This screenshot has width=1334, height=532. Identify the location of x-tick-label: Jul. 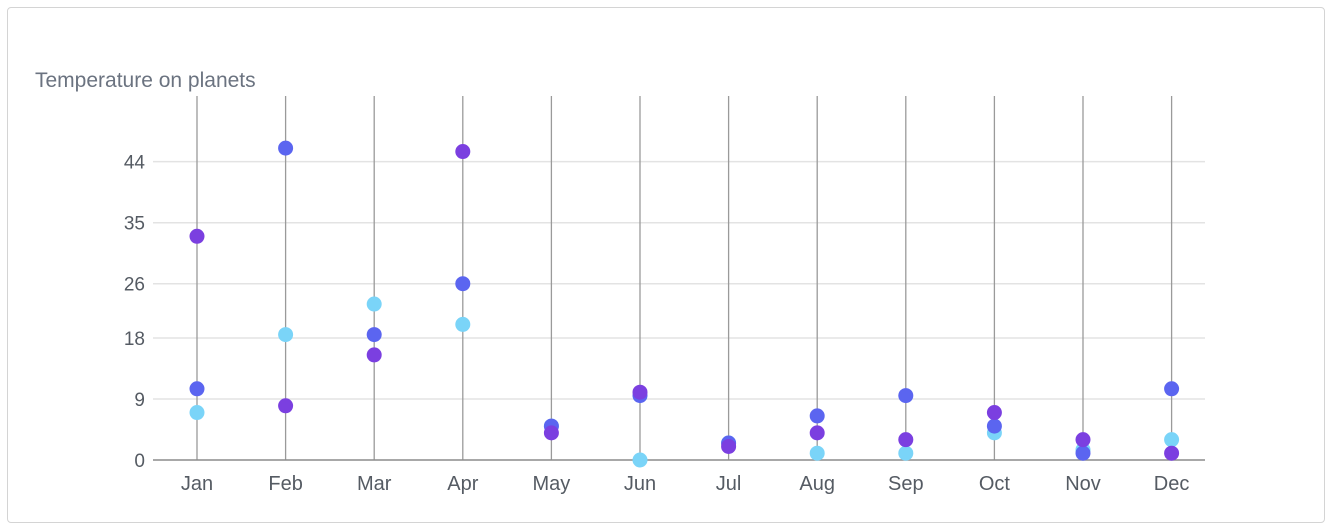
(729, 484).